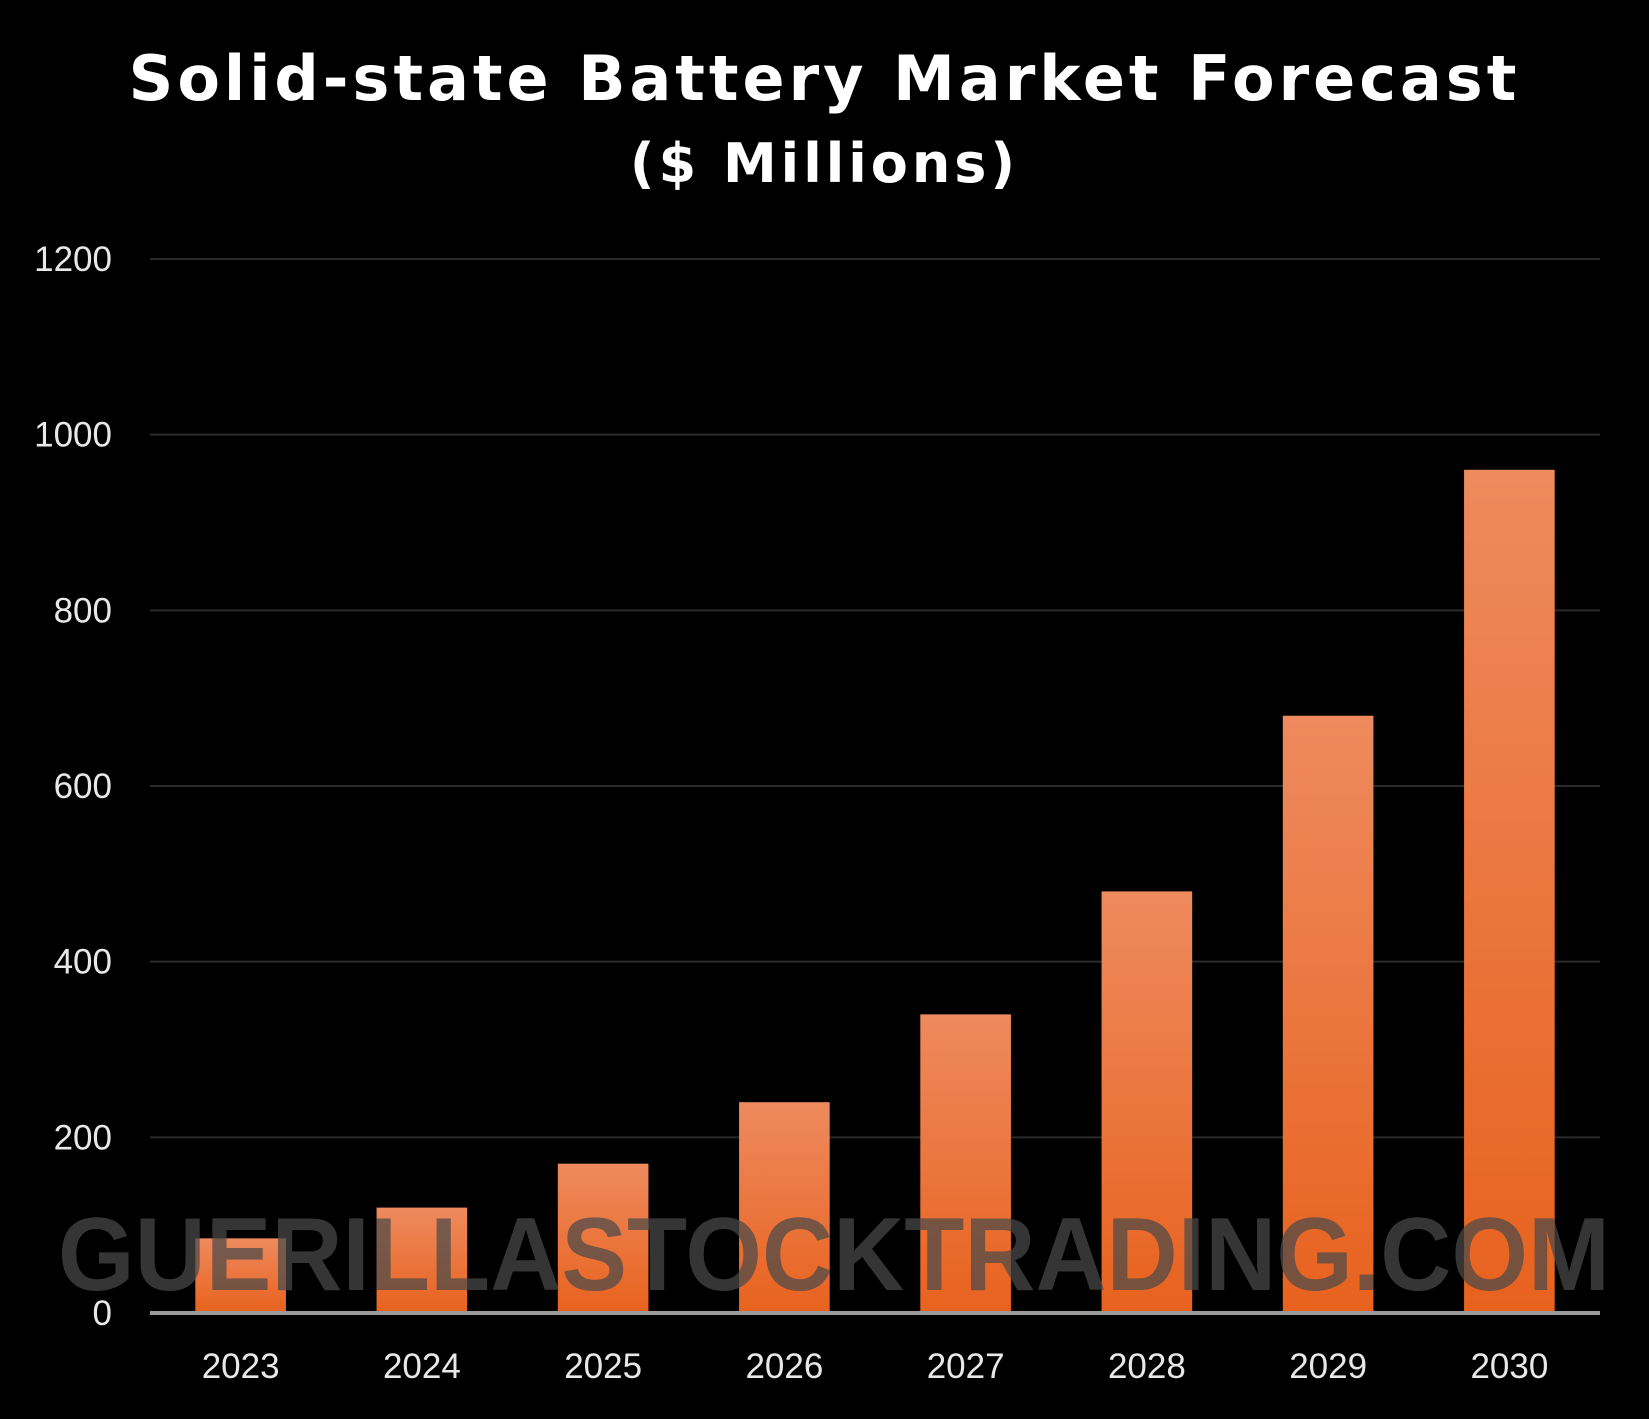 This screenshot has height=1419, width=1649. What do you see at coordinates (83, 962) in the screenshot?
I see `y-tick-label: 400` at bounding box center [83, 962].